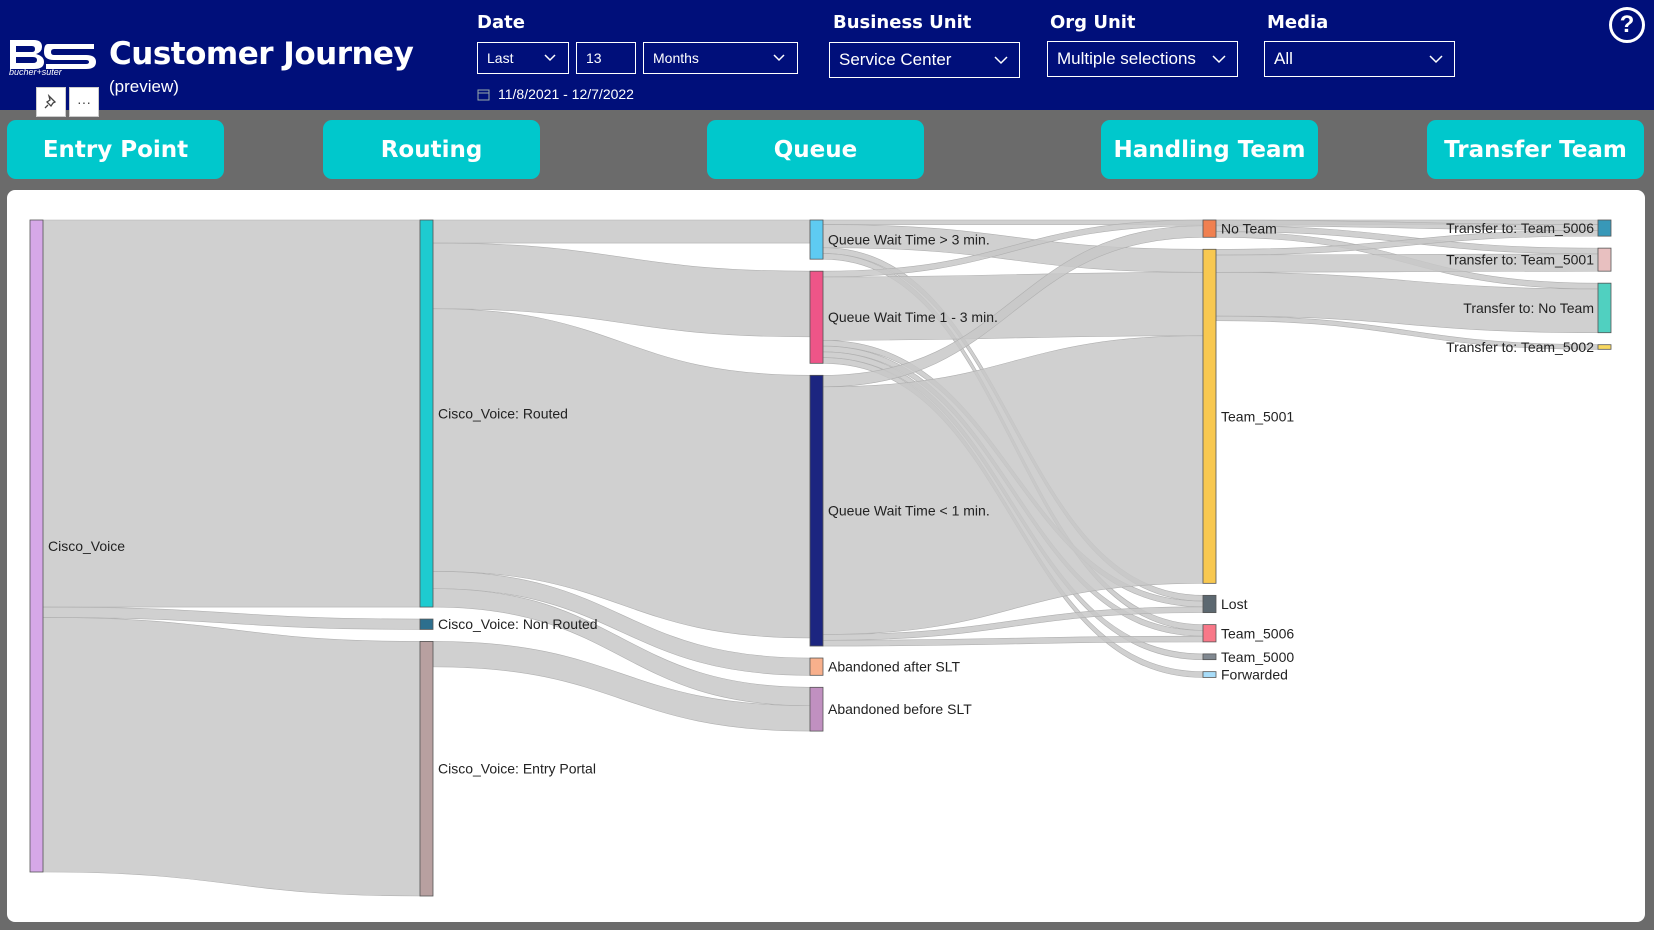  I want to click on sankey-label-fwd: Forwarded, so click(1254, 675).